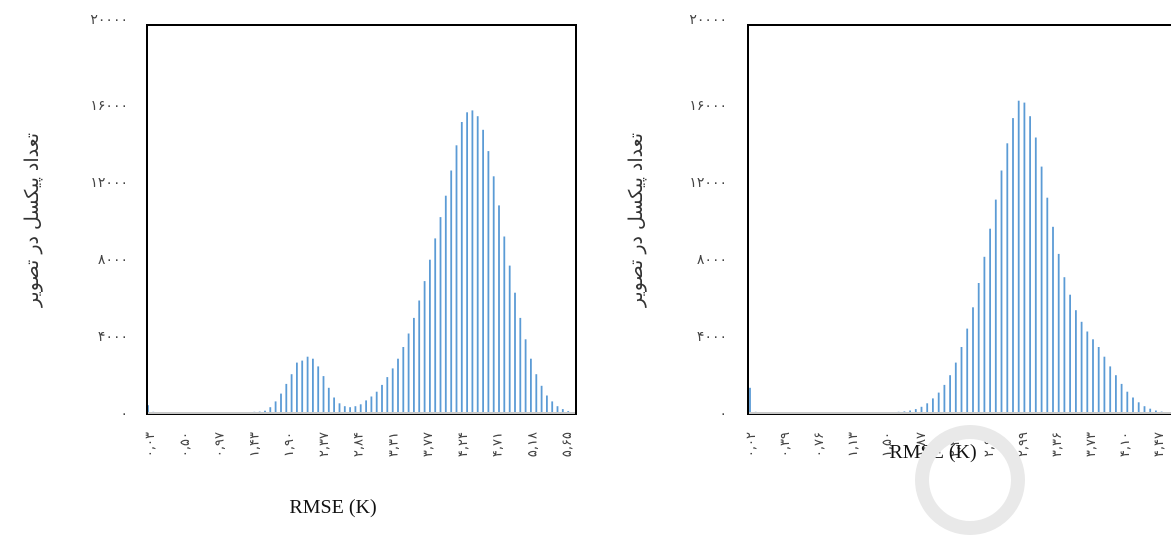  What do you see at coordinates (1159, 444) in the screenshot?
I see `x-tick-label: ۴,۴۷` at bounding box center [1159, 444].